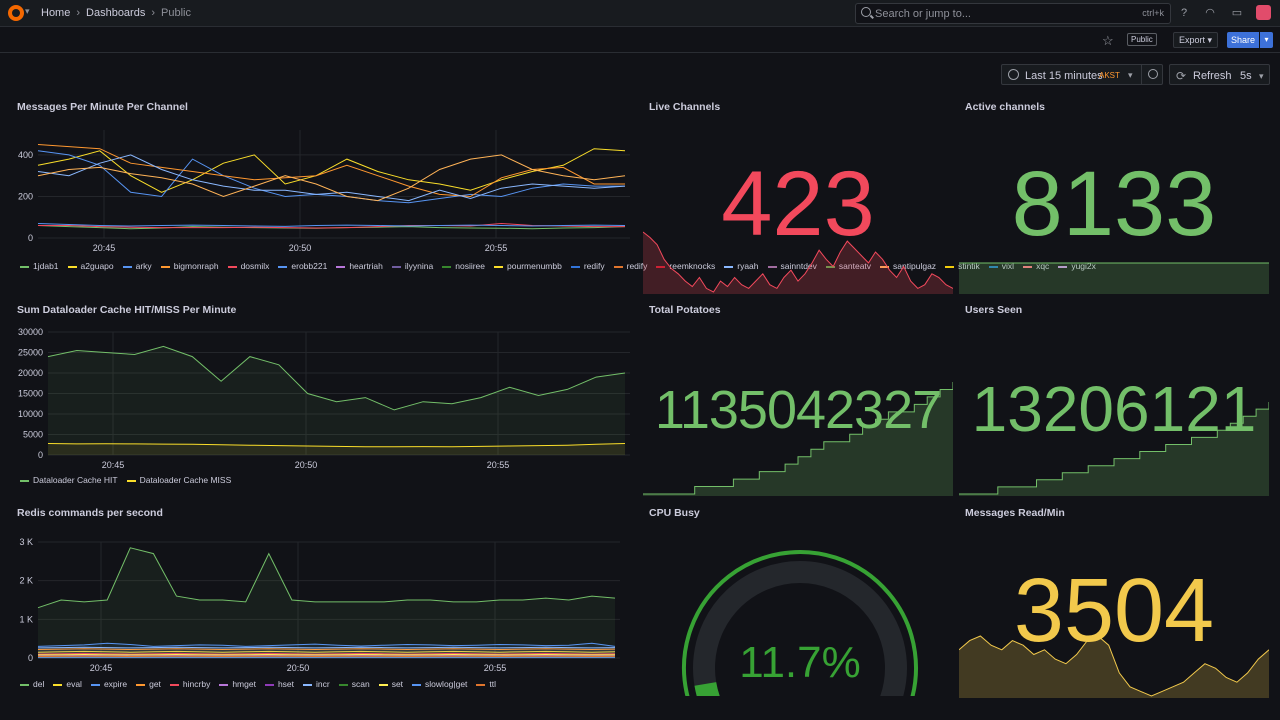 The image size is (1280, 720). I want to click on legend-label: santeatv, so click(855, 266).